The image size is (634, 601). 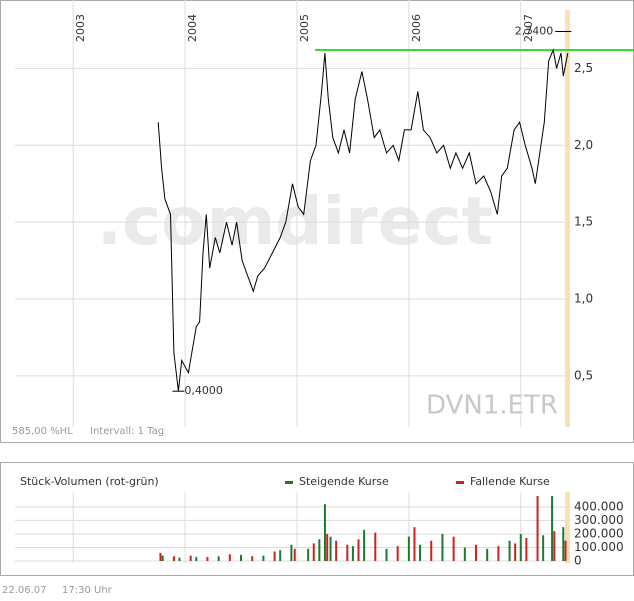 I want to click on y-tick-label: 0, so click(x=578, y=561).